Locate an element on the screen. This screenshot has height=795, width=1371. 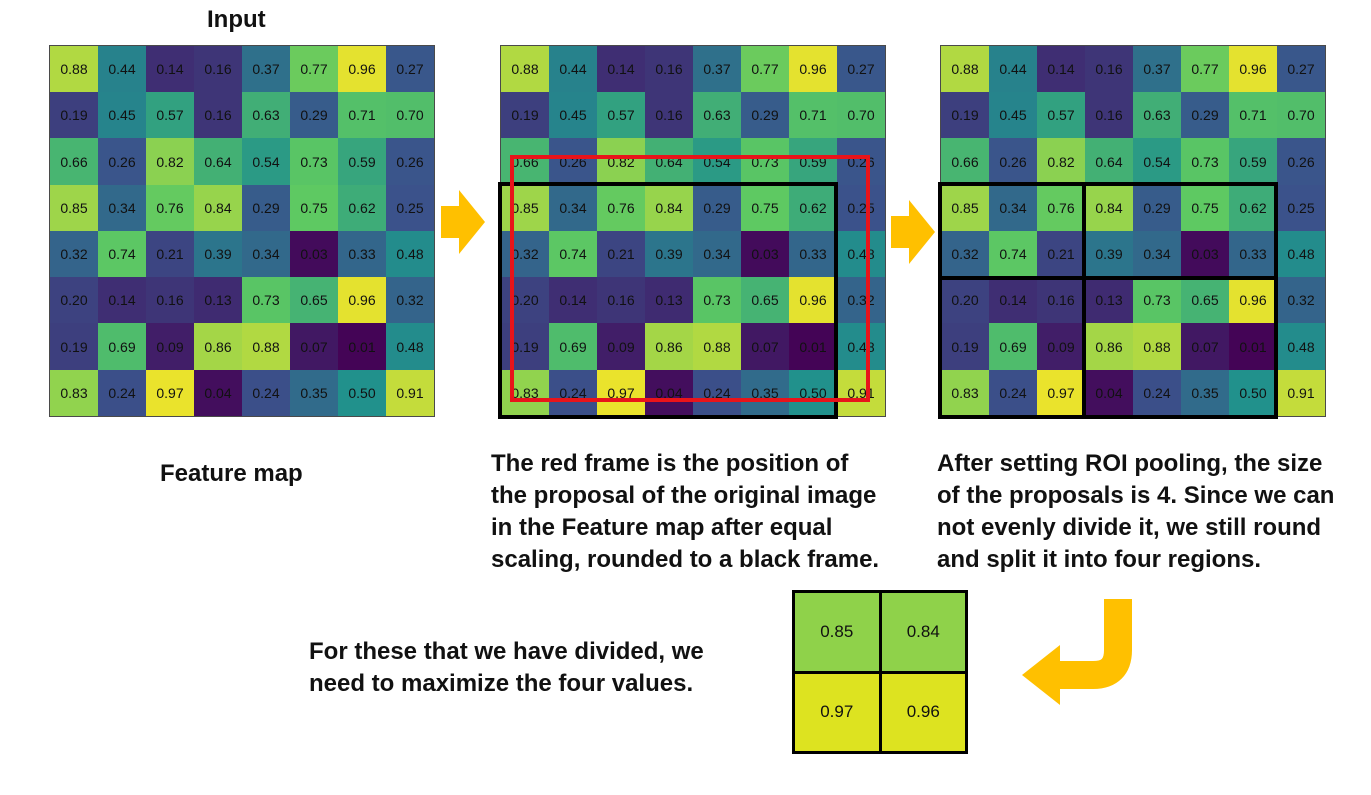
roi-black-frame is located at coordinates (1108, 300).